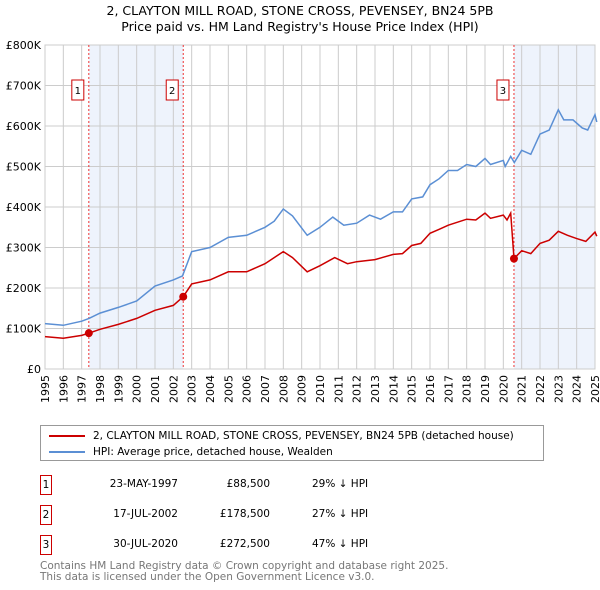 The image size is (600, 590). Describe the element at coordinates (412, 389) in the screenshot. I see `x-tick-label: 2015` at that location.